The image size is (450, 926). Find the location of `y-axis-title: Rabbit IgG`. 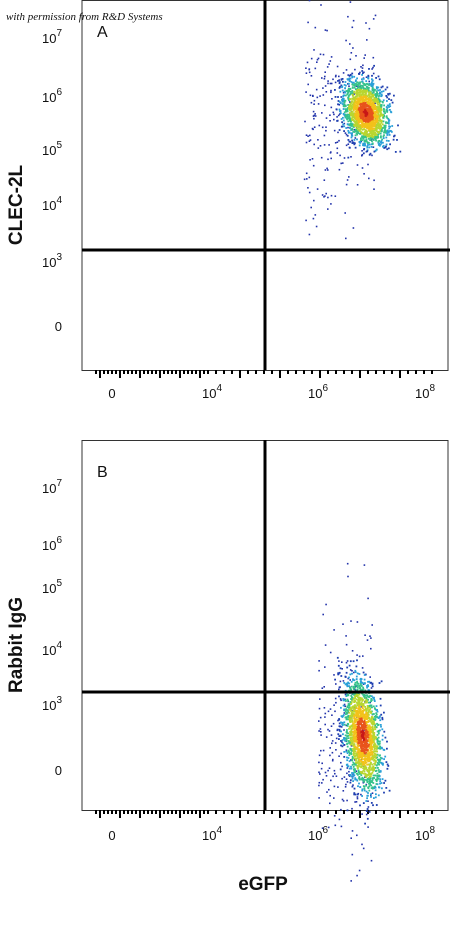

y-axis-title: Rabbit IgG is located at coordinates (16, 645).